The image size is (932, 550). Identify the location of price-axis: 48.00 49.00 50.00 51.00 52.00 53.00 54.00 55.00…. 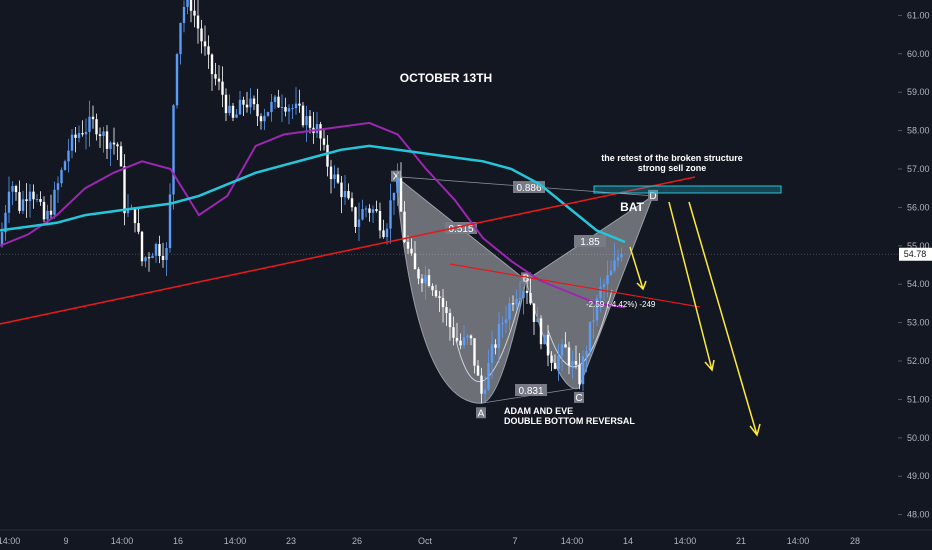
(914, 265).